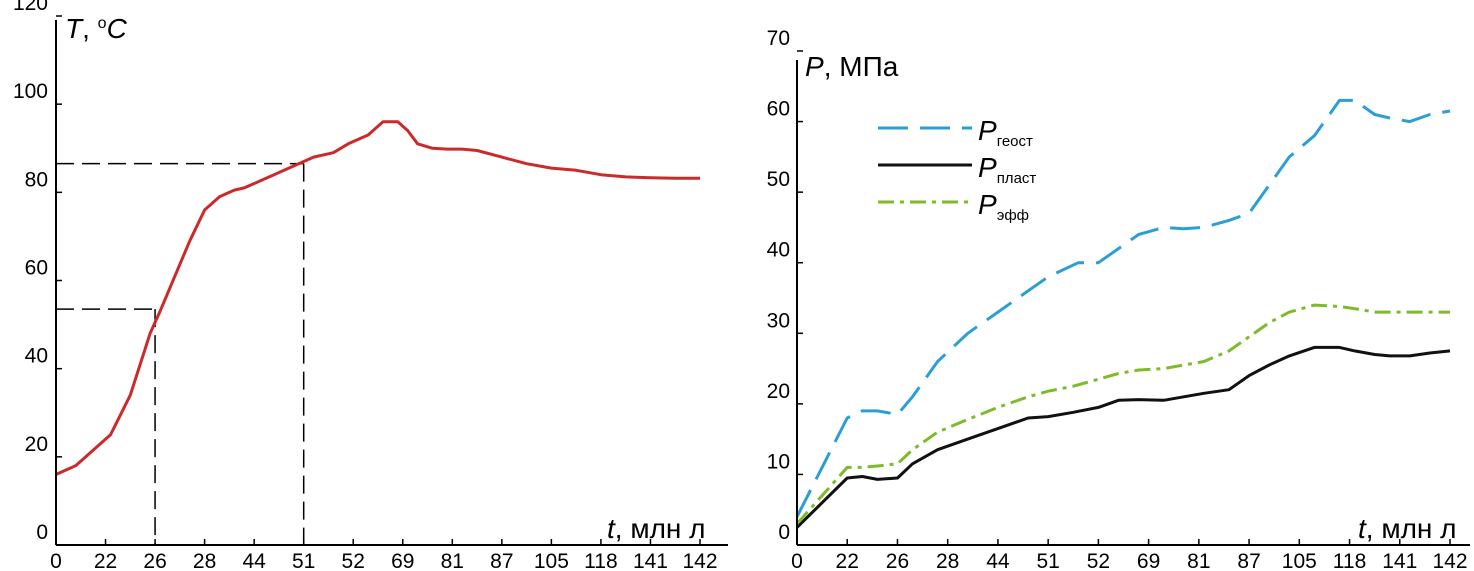 Image resolution: width=1474 pixels, height=571 pixels. What do you see at coordinates (1003, 206) in the screenshot?
I see `legend-label: Pэфф` at bounding box center [1003, 206].